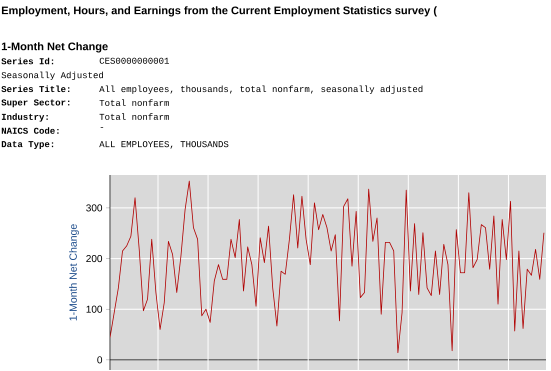 The height and width of the screenshot is (371, 551). I want to click on text: Super Sector:, so click(35, 103).